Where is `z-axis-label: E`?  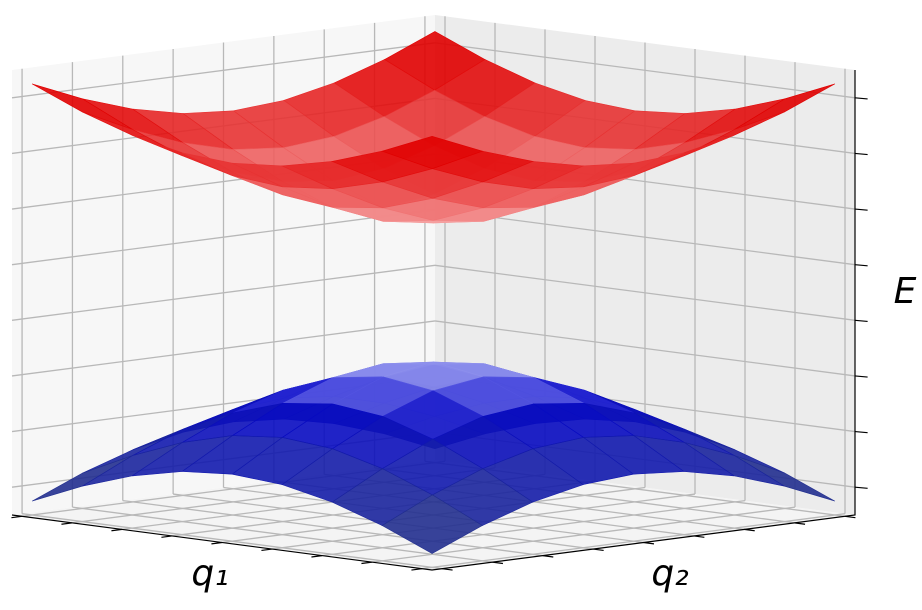
z-axis-label: E is located at coordinates (905, 291).